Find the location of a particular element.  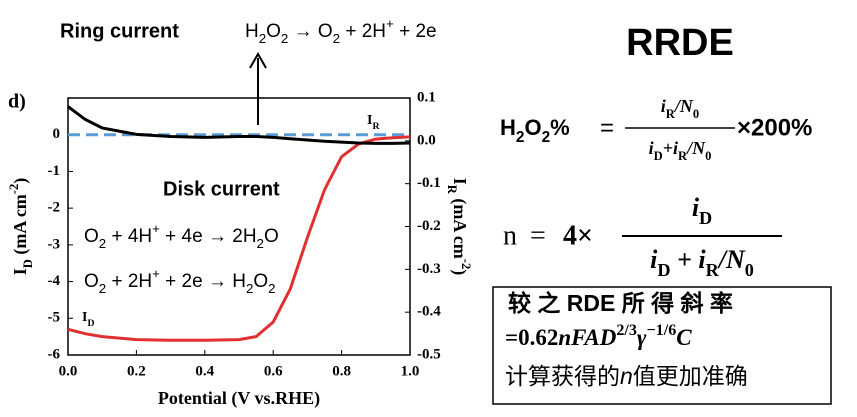

text-part: + 4e → 2H is located at coordinates (208, 236).